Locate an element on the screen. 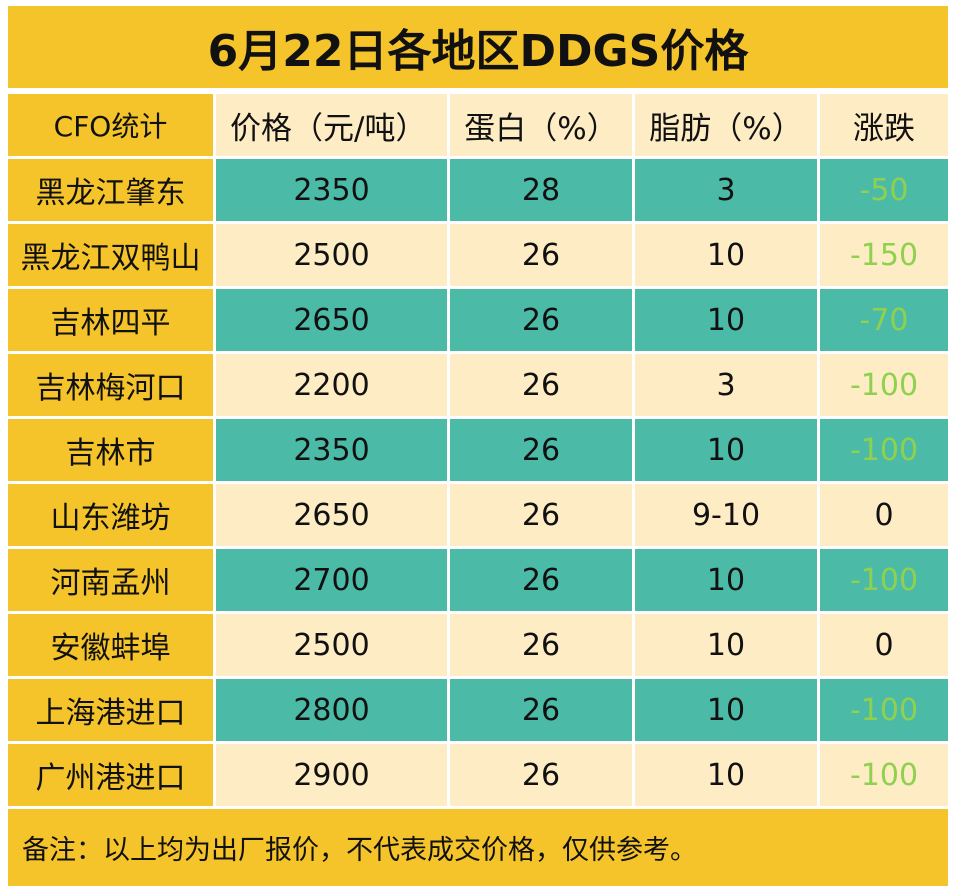  region-cell: 吉林市 is located at coordinates (110, 450).